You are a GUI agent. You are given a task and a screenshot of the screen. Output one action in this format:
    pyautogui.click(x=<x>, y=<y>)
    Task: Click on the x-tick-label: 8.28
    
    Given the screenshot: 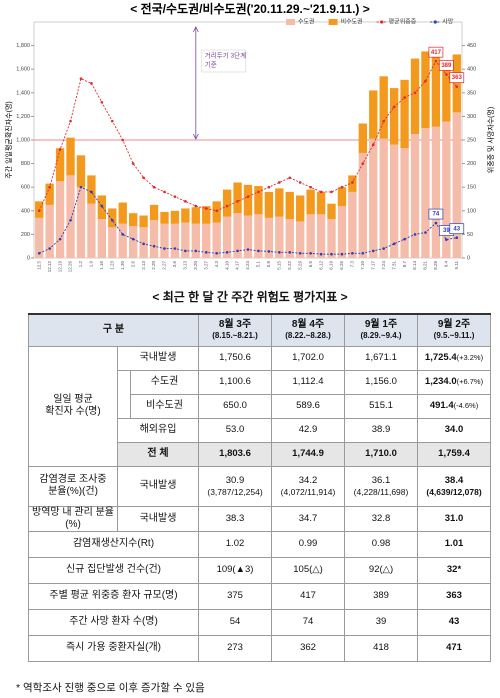 What is the action you would take?
    pyautogui.click(x=435, y=265)
    